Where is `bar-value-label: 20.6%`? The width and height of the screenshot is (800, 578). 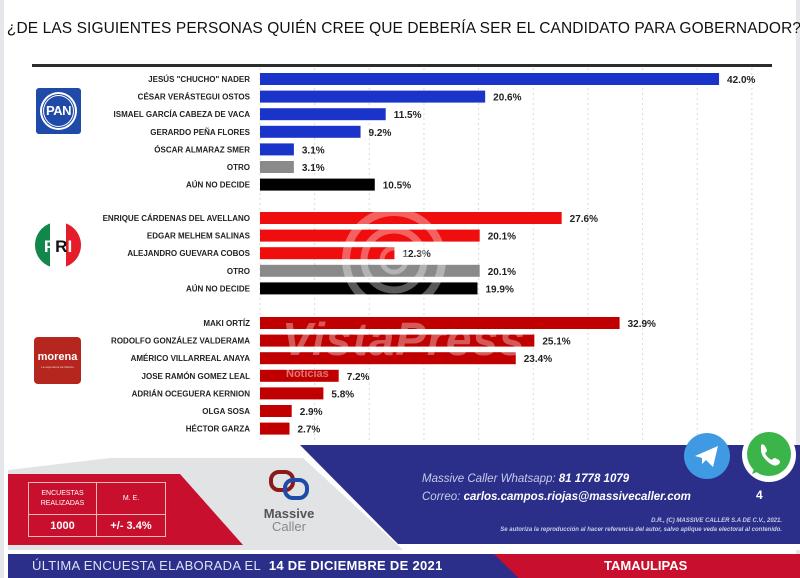 bar-value-label: 20.6% is located at coordinates (507, 98).